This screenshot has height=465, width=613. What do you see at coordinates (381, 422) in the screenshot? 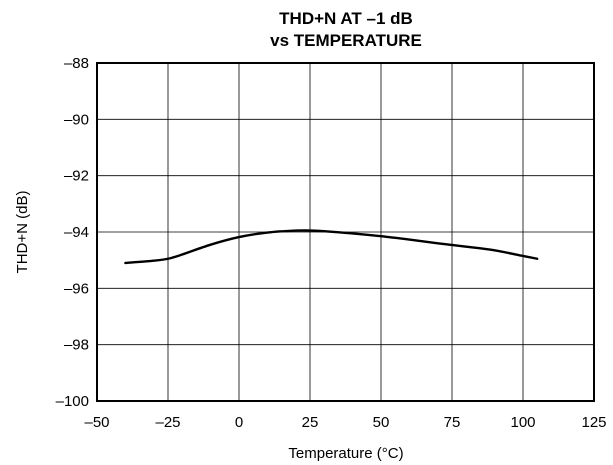
I see `x-tick-label: 50` at bounding box center [381, 422].